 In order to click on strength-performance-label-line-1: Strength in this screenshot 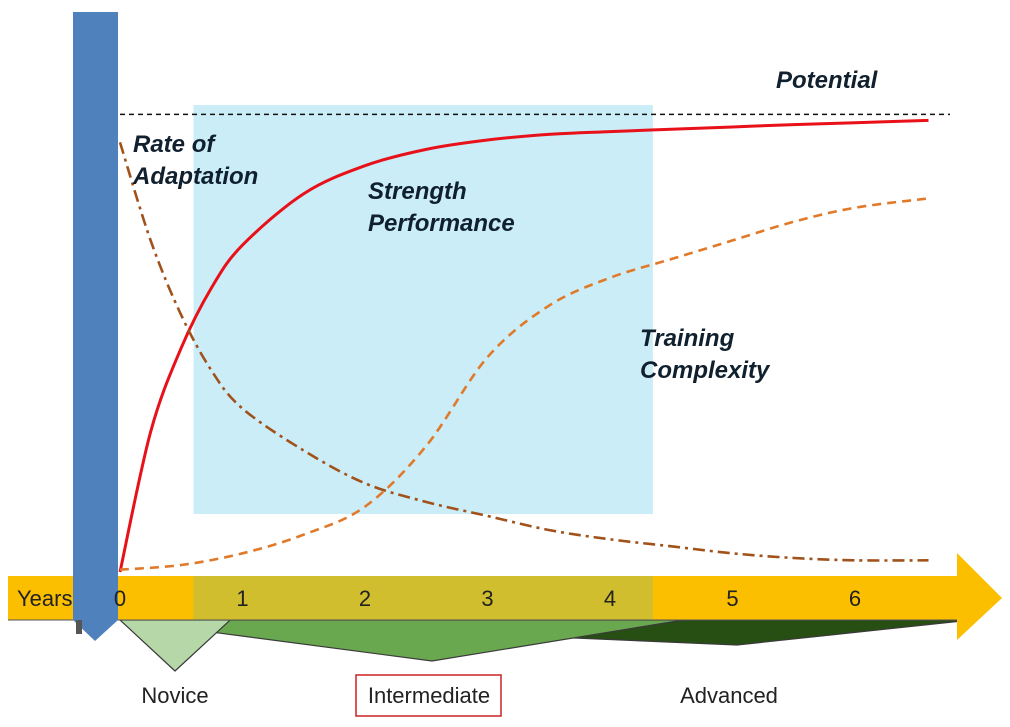, I will do `click(417, 191)`.